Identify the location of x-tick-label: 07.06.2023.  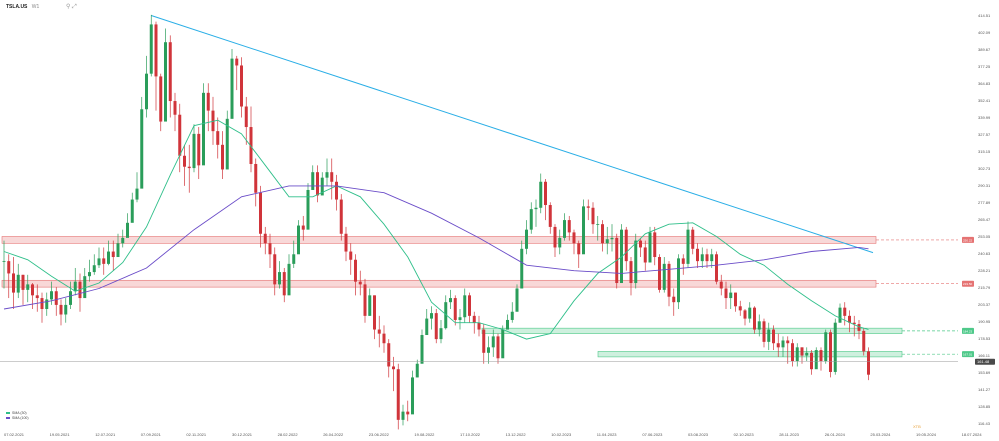
(652, 434).